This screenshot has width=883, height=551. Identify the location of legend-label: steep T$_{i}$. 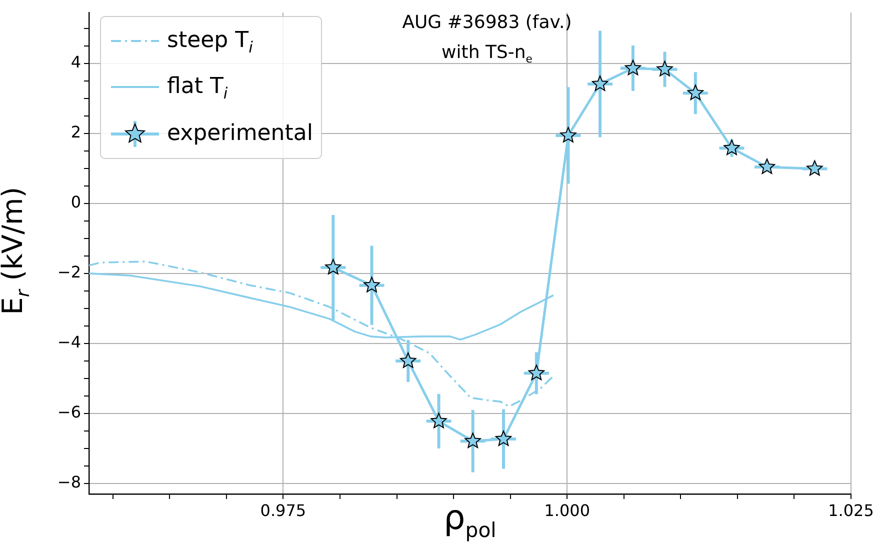
(210, 42).